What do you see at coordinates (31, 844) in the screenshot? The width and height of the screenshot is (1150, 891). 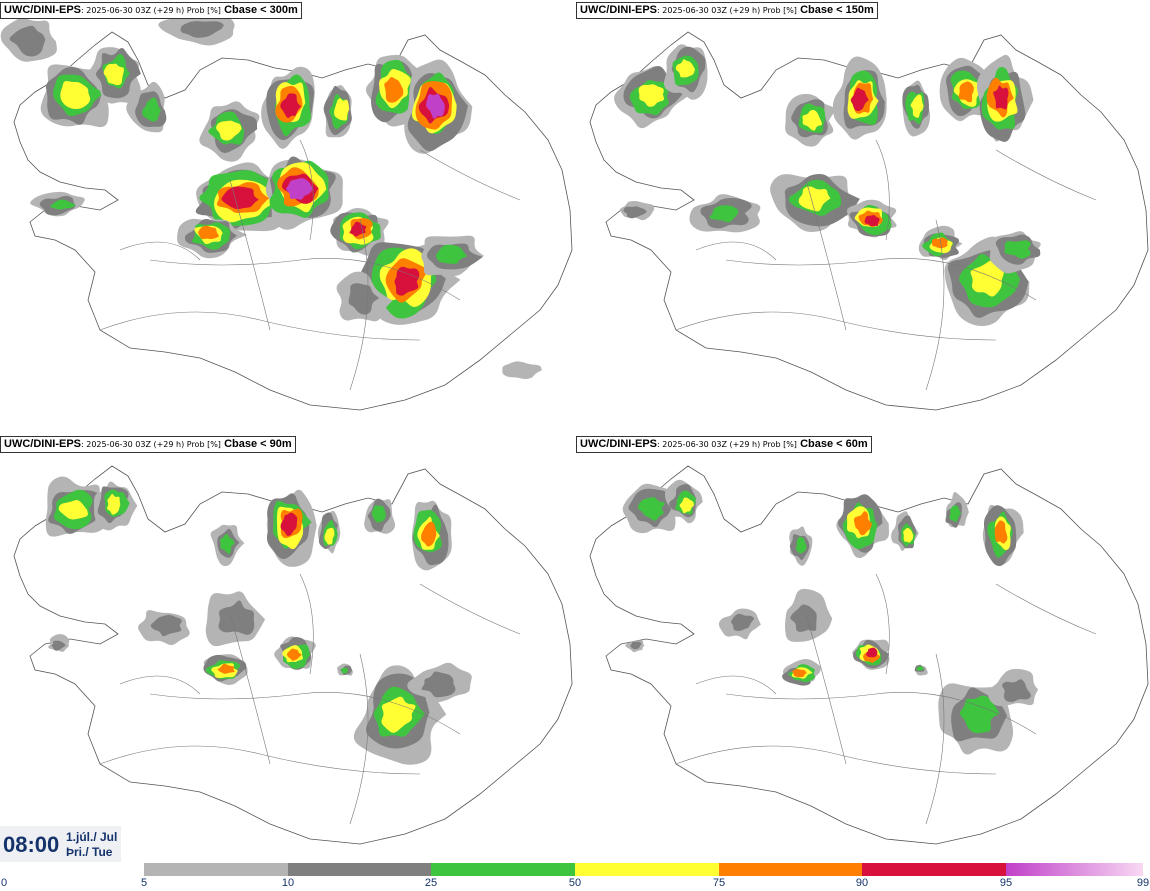 I see `valid-time-clock: 08:00` at bounding box center [31, 844].